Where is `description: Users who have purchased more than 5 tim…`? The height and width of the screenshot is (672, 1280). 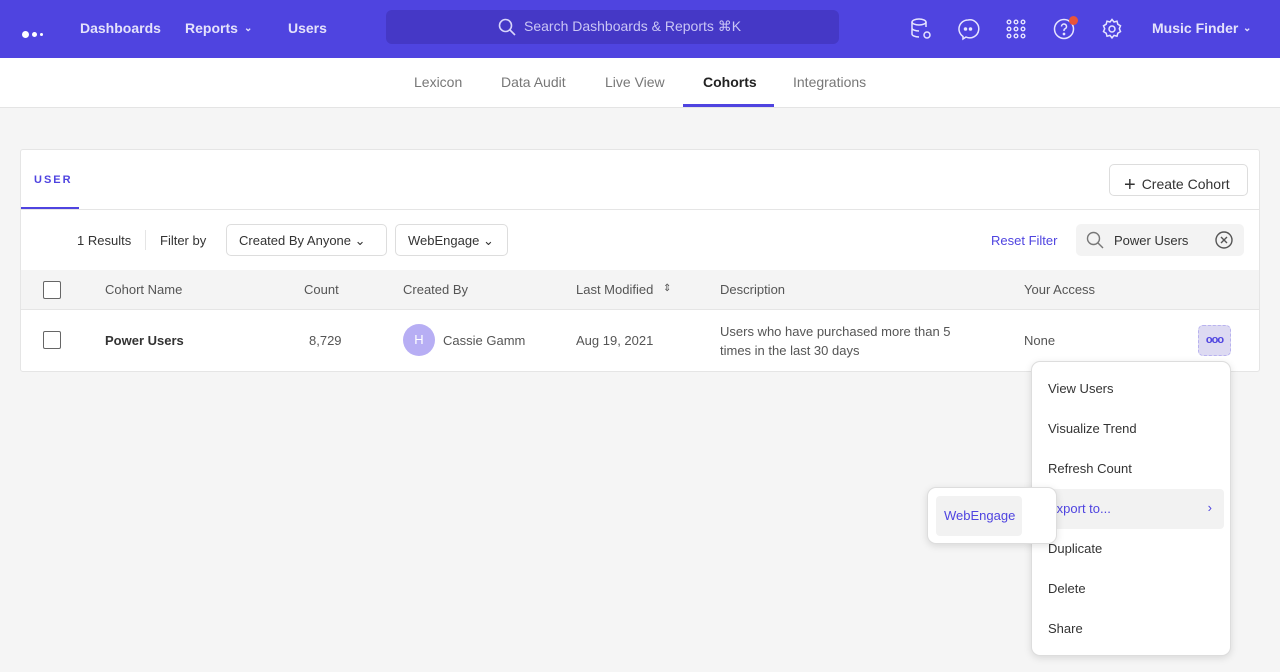 description: Users who have purchased more than 5 tim… is located at coordinates (835, 341).